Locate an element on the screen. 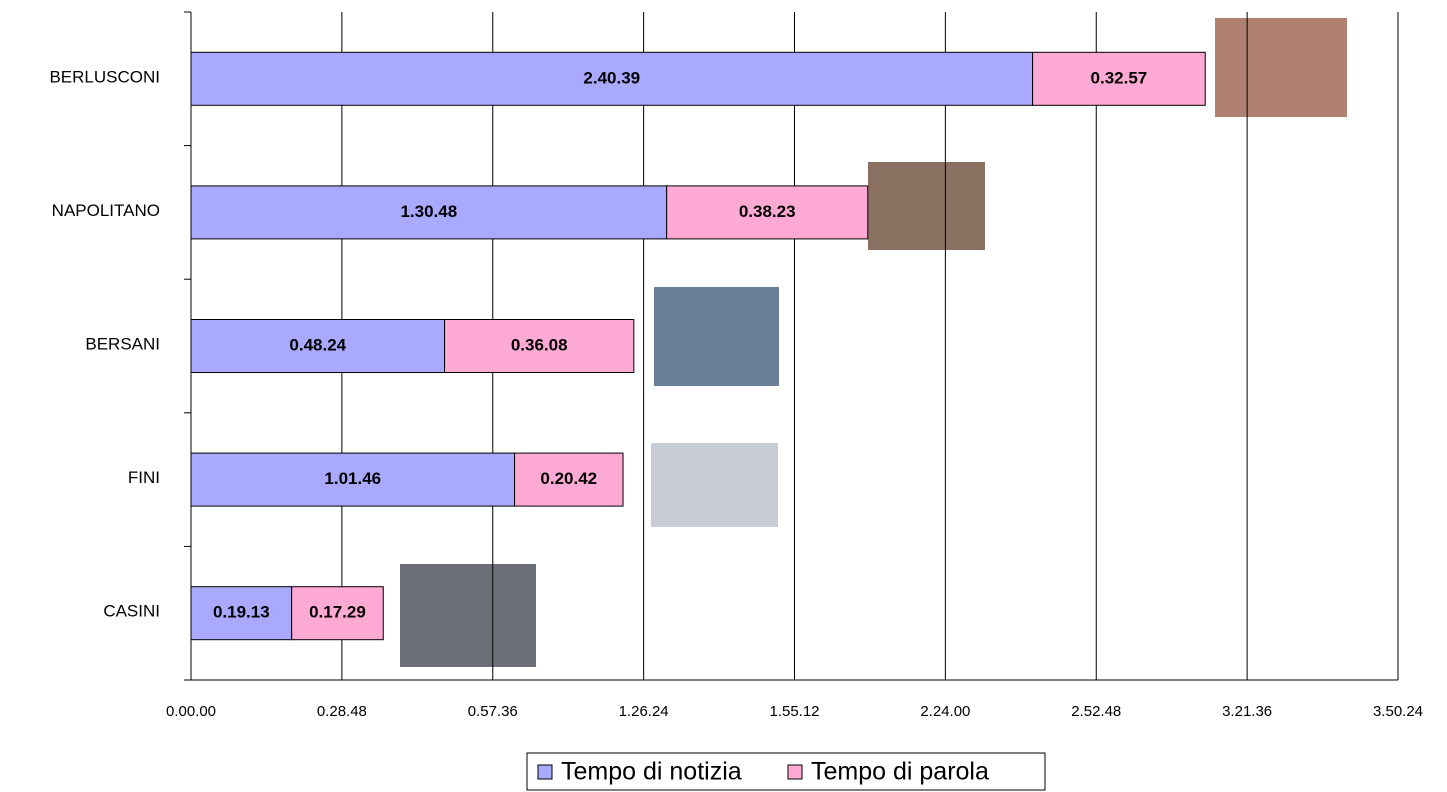 The height and width of the screenshot is (792, 1447). value-label: 0.19.13 is located at coordinates (241, 612).